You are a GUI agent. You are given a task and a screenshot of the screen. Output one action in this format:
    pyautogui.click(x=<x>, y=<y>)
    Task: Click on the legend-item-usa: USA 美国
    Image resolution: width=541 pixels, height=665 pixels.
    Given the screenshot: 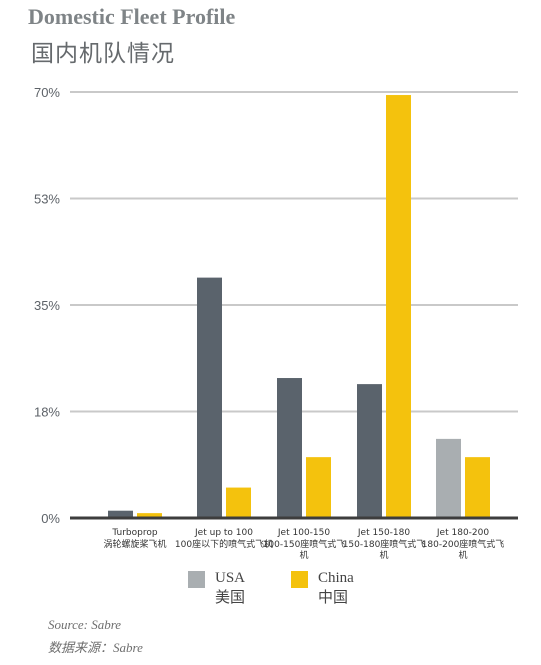 What is the action you would take?
    pyautogui.click(x=216, y=588)
    